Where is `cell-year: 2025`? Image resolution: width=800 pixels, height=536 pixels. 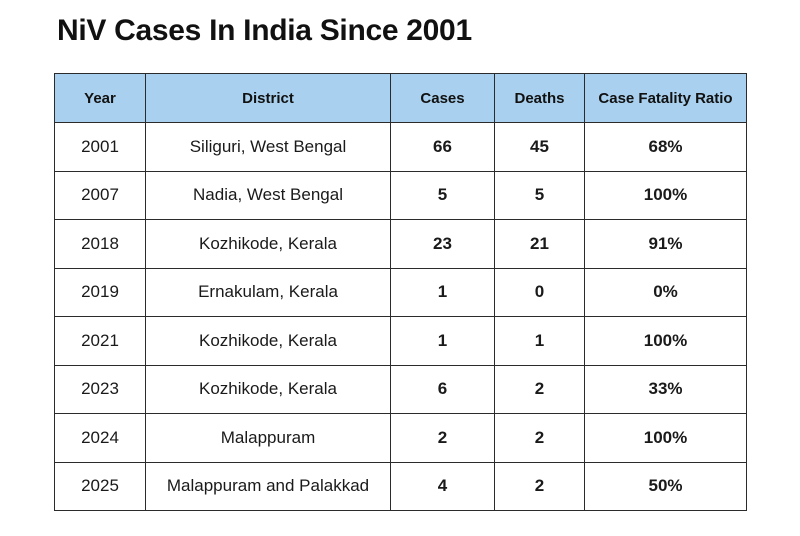
cell-year: 2025 is located at coordinates (100, 486).